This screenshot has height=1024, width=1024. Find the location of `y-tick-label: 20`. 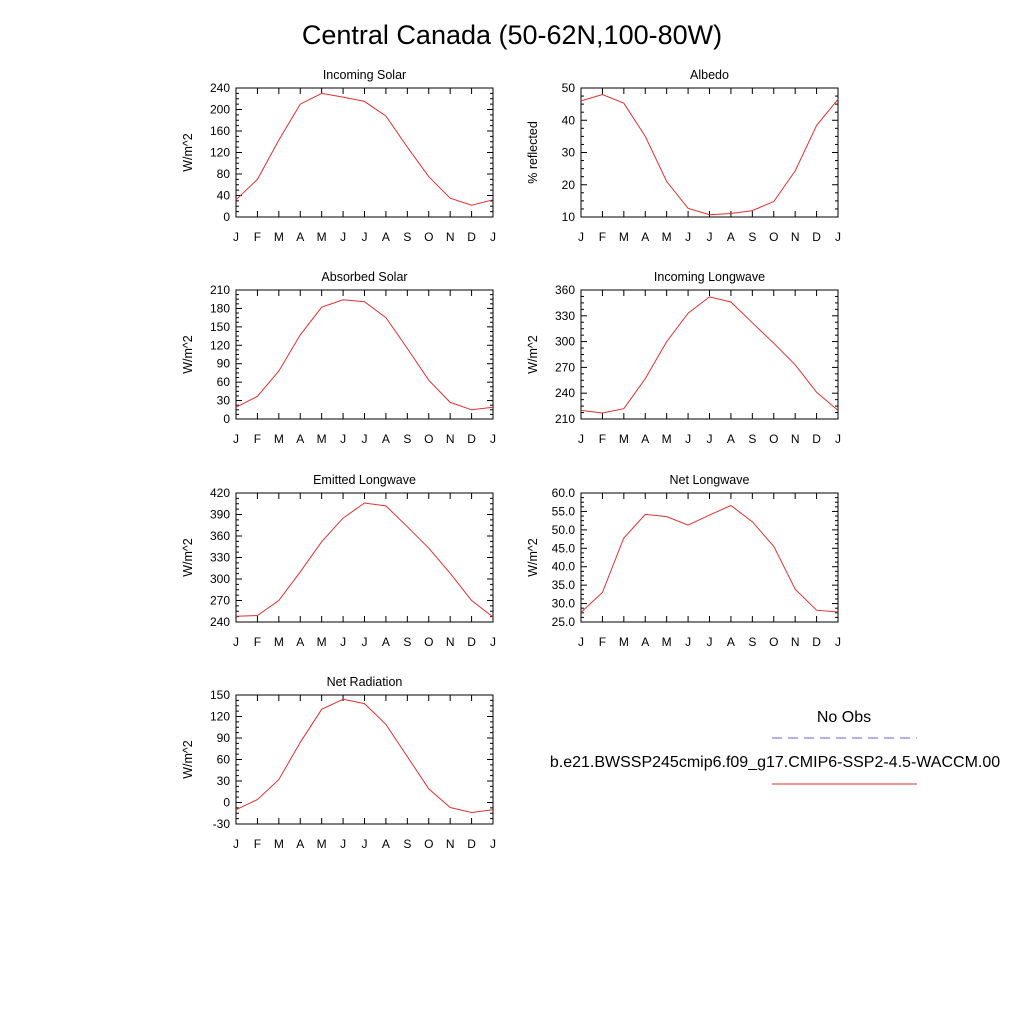

y-tick-label: 20 is located at coordinates (569, 185).